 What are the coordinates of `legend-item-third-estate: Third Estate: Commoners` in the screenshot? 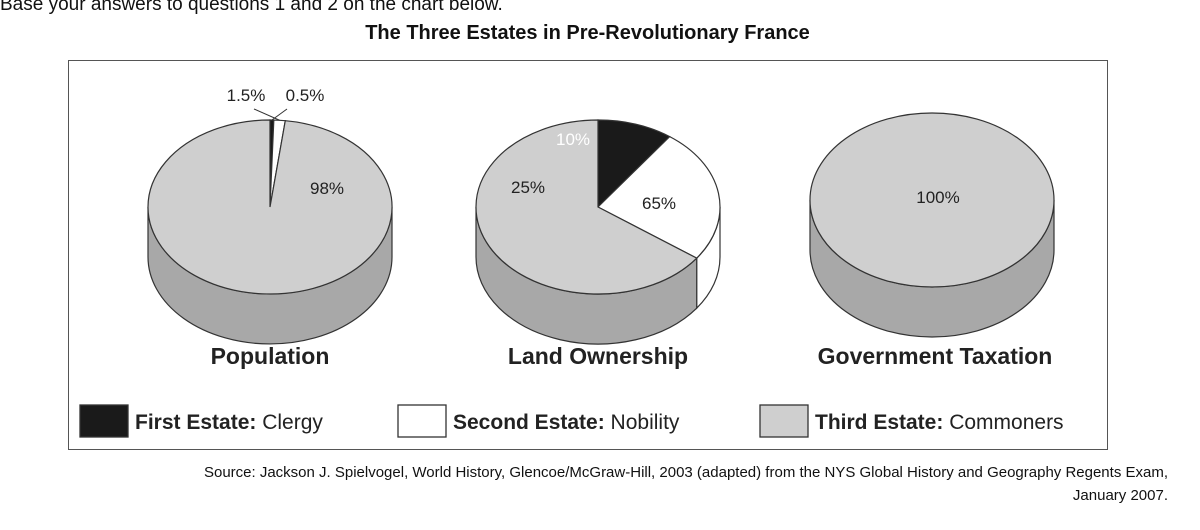 It's located at (911, 421).